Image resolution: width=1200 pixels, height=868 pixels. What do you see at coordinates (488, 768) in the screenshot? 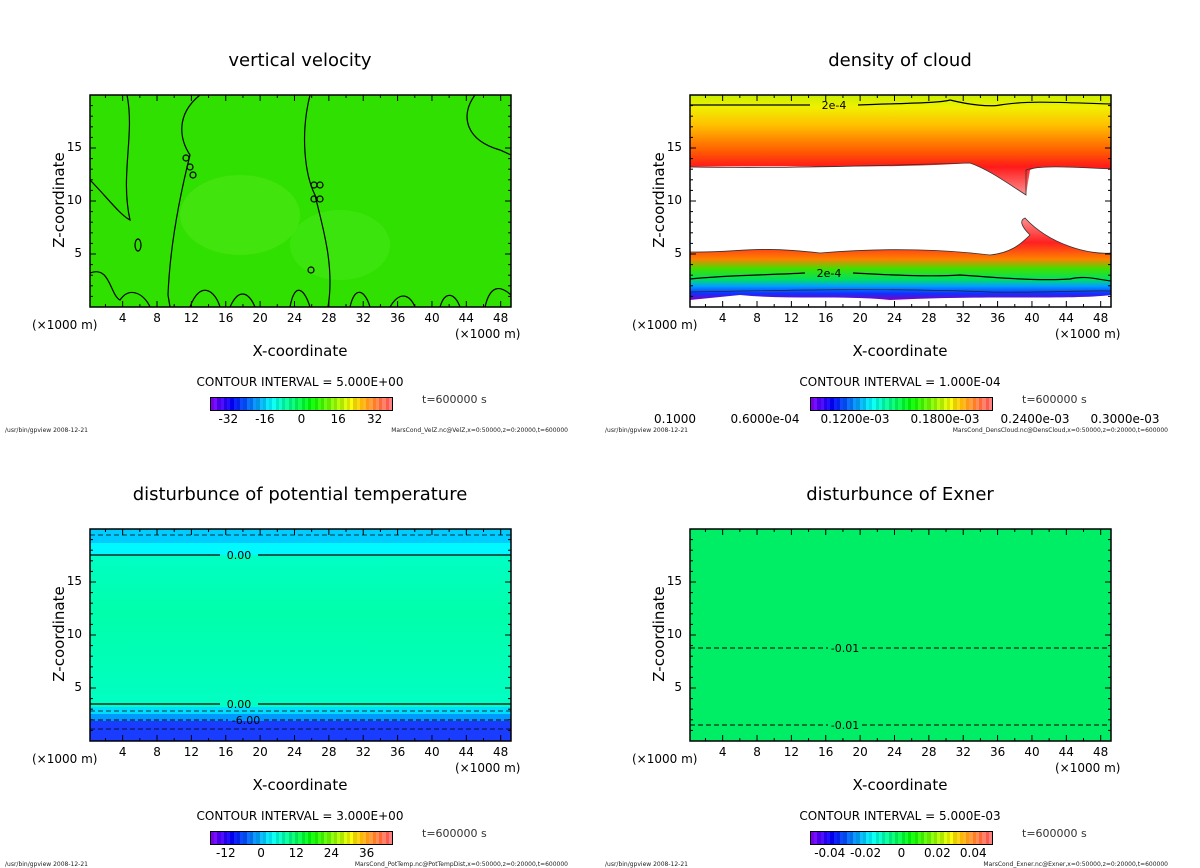
I see `x-unit-label: (×1000 m)` at bounding box center [488, 768].